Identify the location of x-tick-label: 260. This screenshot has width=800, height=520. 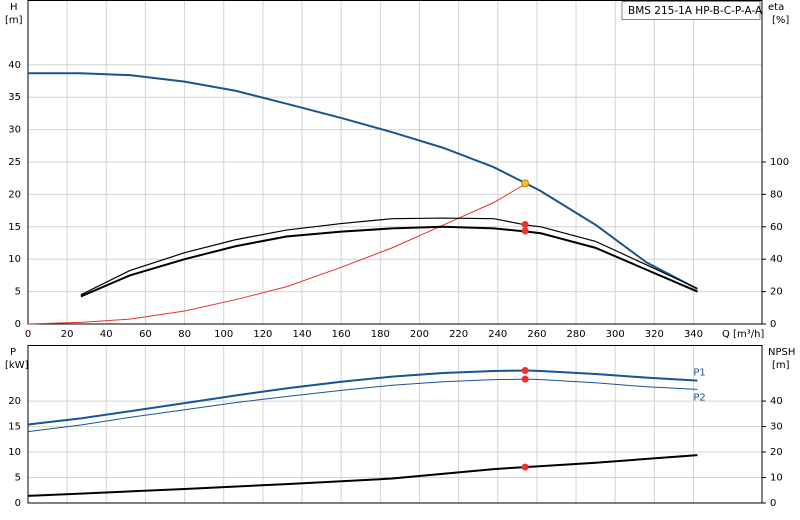
(536, 334).